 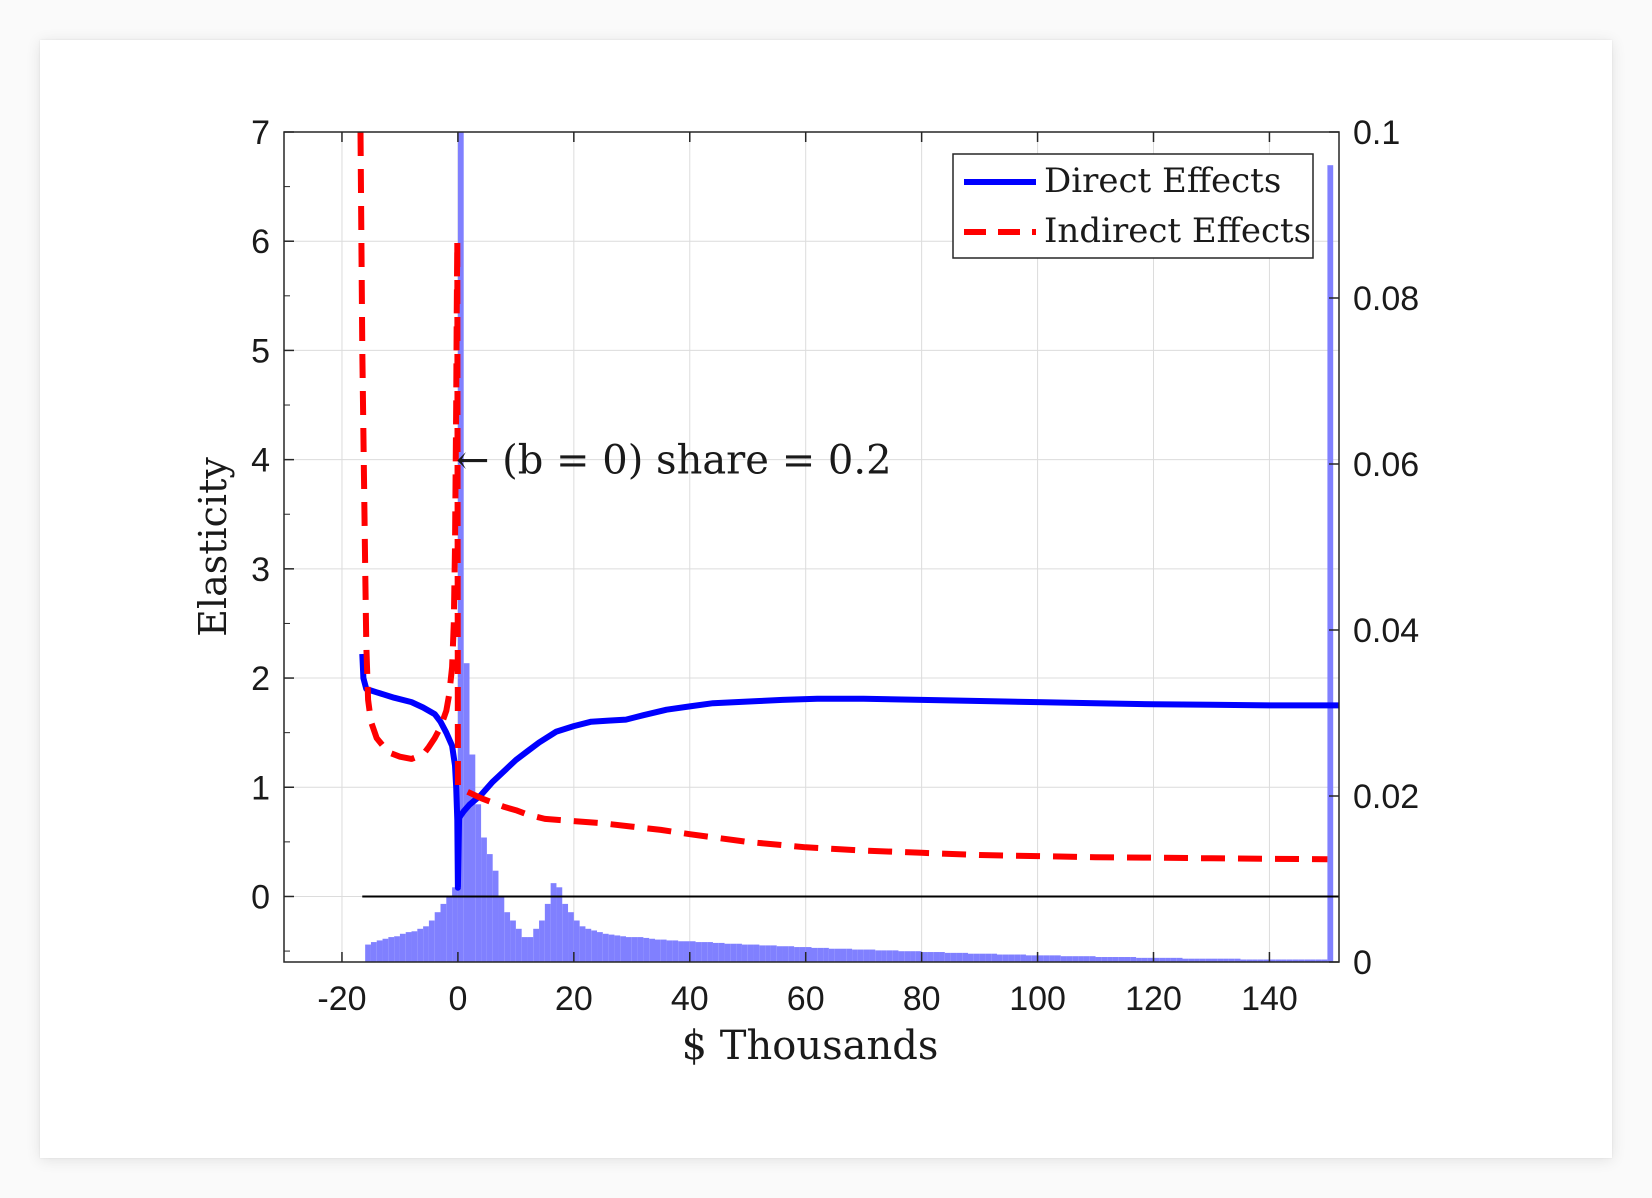 What do you see at coordinates (922, 999) in the screenshot?
I see `x-tick-label: 80` at bounding box center [922, 999].